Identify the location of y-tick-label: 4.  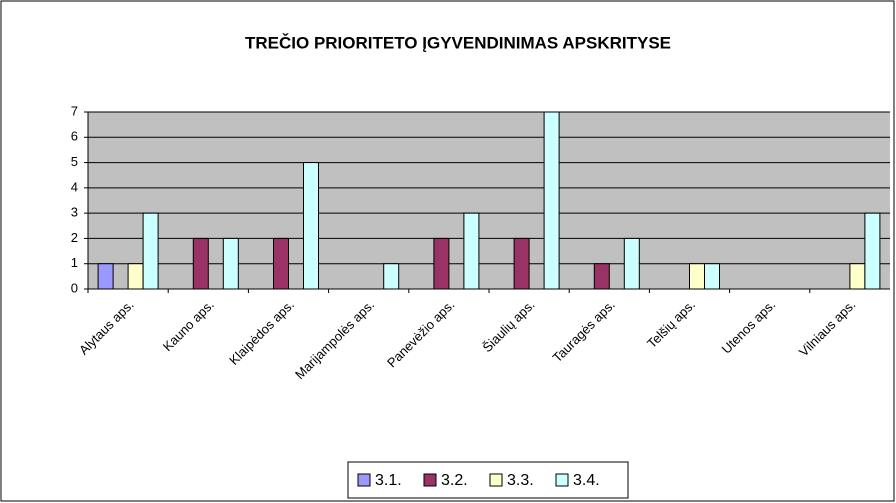
(74, 186).